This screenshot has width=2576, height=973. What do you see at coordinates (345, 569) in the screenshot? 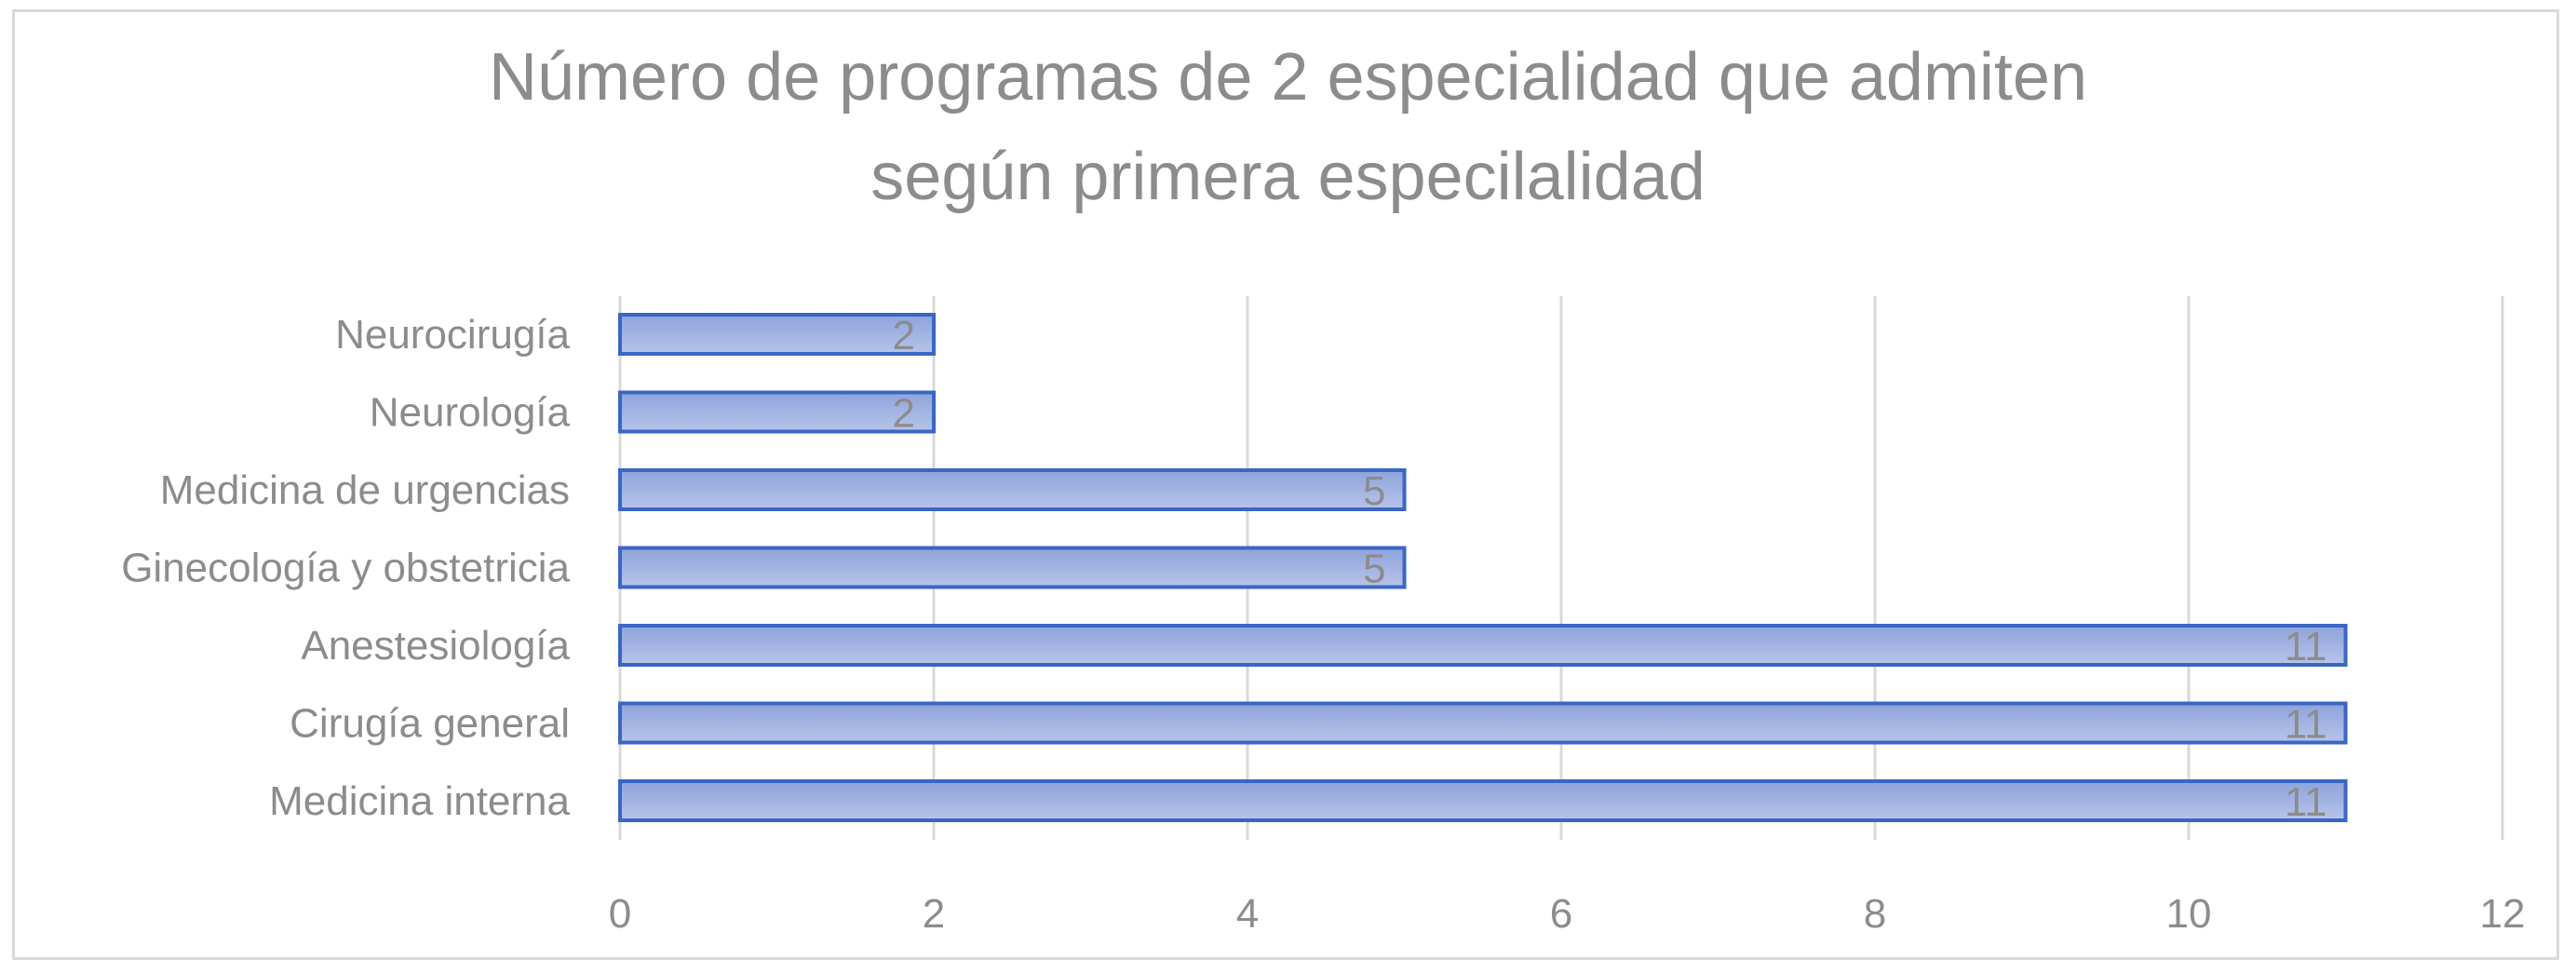
I see `category-label: Ginecología y obstetricia` at bounding box center [345, 569].